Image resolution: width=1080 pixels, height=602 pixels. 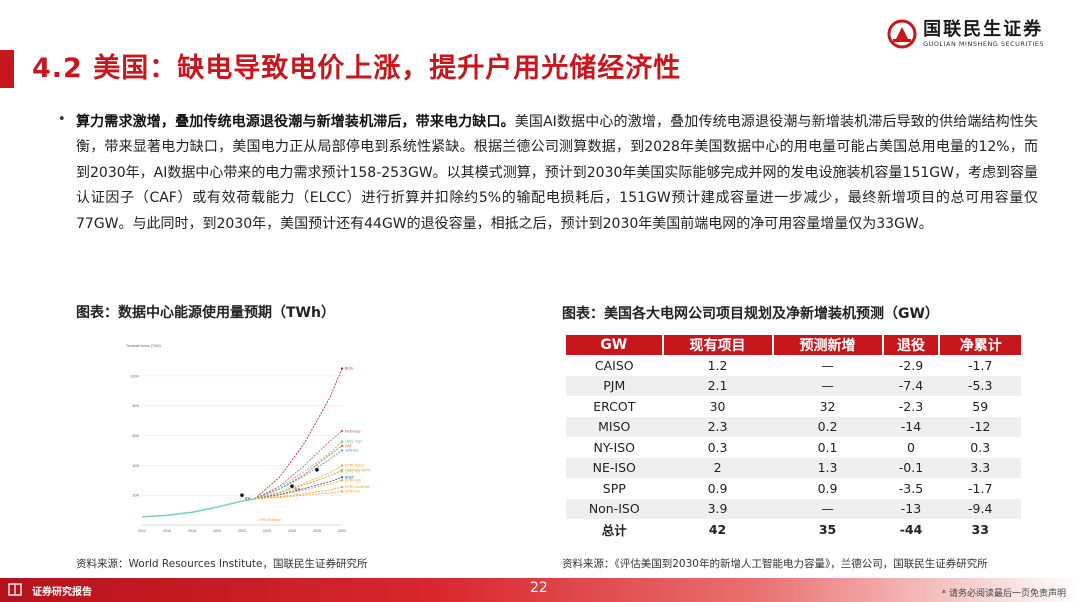 I want to click on table-row: NY-ISO 0.3 0.1 0 0.3, so click(x=793, y=447).